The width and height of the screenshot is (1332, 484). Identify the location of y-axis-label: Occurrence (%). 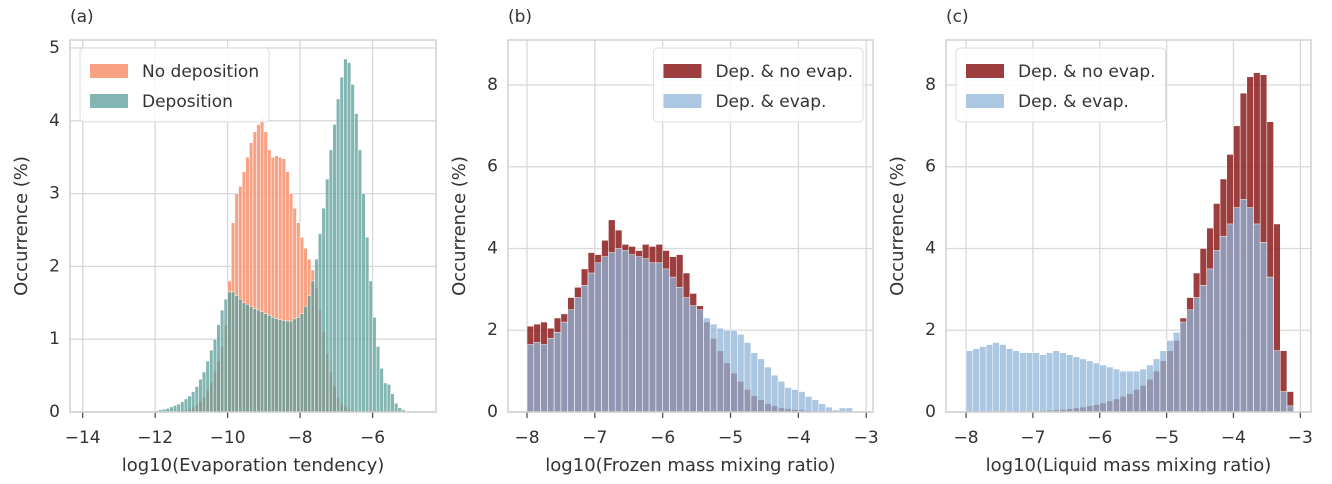
(897, 226).